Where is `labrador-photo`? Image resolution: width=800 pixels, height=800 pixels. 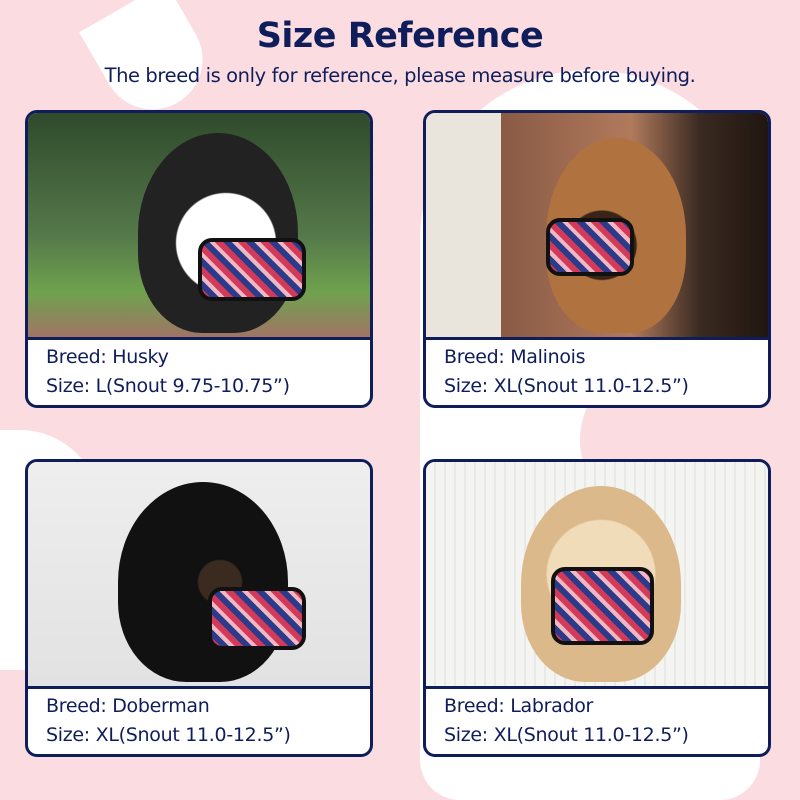
labrador-photo is located at coordinates (597, 575).